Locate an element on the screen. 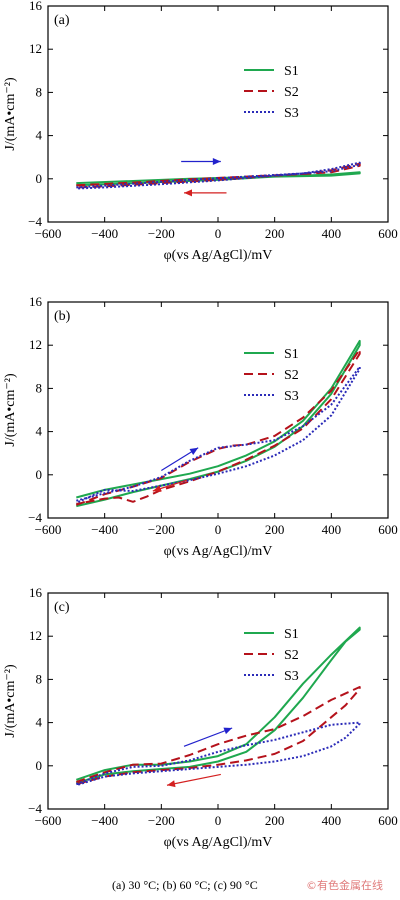 The image size is (400, 900). panel-label: (c) is located at coordinates (62, 607).